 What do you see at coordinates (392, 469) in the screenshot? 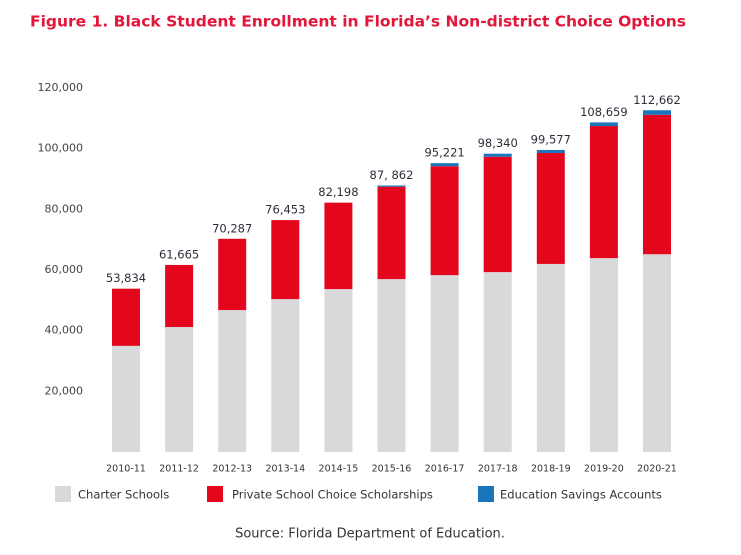
I see `x-tick-label: 2015-16` at bounding box center [392, 469].